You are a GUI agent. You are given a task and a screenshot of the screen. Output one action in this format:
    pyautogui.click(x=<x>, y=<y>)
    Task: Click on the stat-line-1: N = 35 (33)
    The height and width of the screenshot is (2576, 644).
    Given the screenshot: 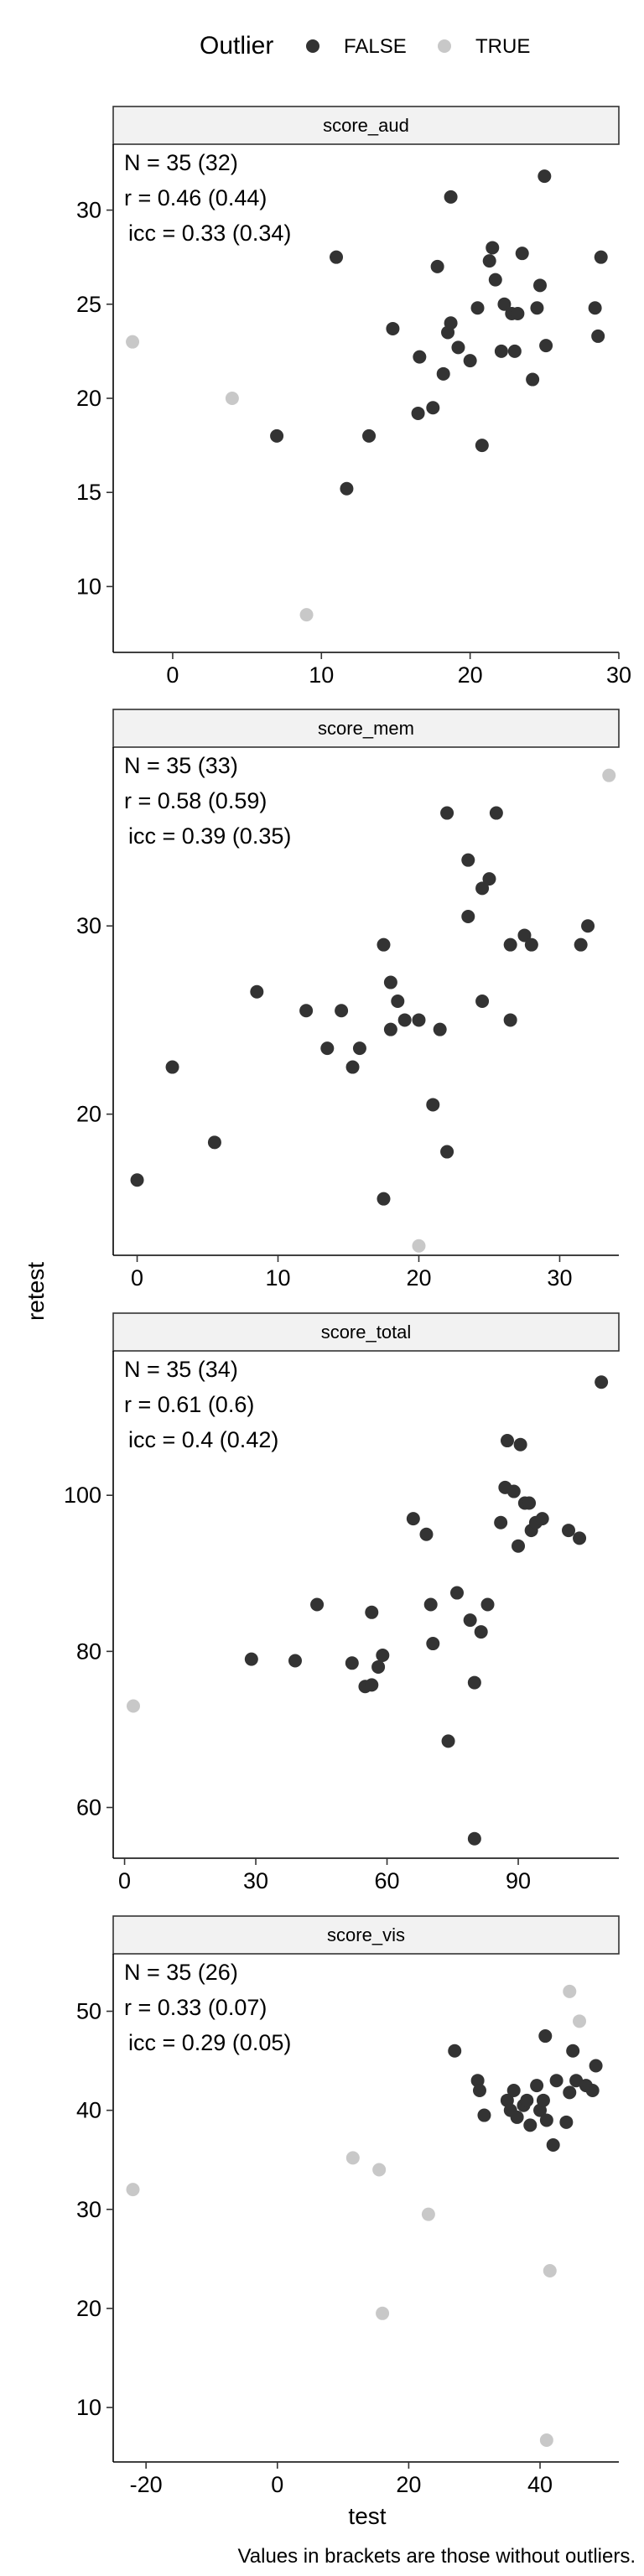 What is the action you would take?
    pyautogui.click(x=181, y=765)
    